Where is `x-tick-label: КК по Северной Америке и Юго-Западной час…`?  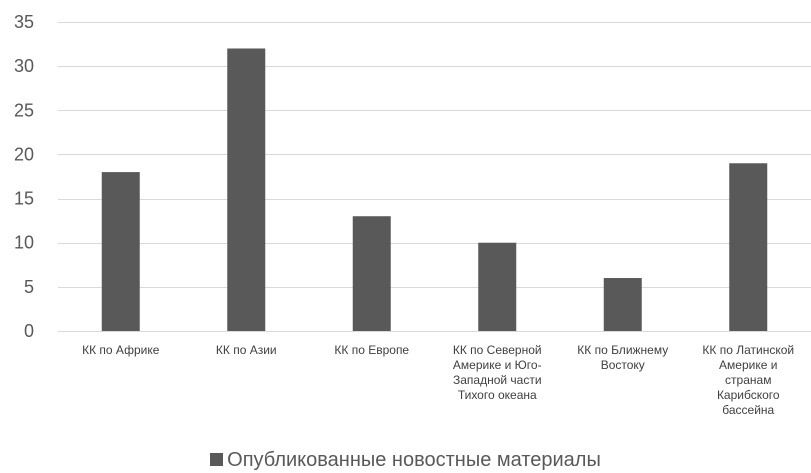 x-tick-label: КК по Северной Америке и Юго-Западной час… is located at coordinates (497, 372).